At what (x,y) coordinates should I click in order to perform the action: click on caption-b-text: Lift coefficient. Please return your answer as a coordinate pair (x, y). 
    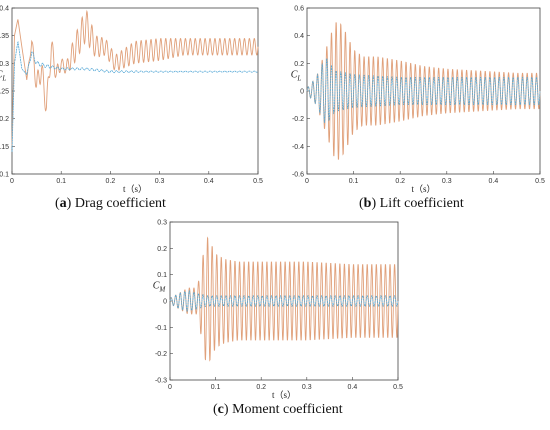
    Looking at the image, I should click on (420, 203).